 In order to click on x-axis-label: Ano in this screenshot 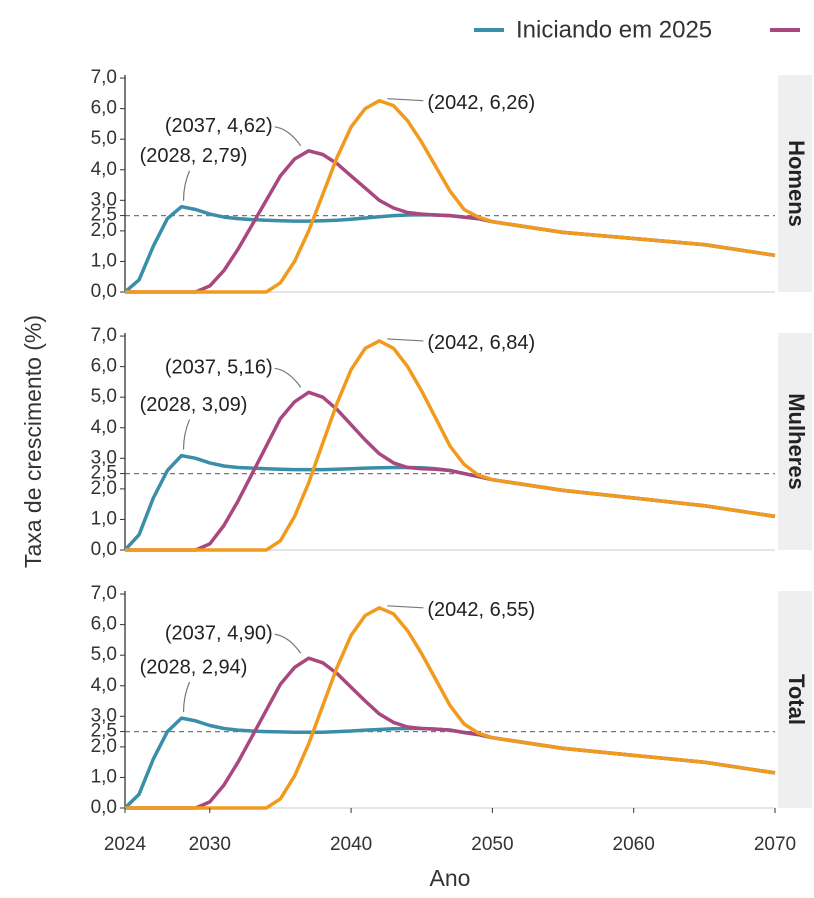, I will do `click(450, 878)`.